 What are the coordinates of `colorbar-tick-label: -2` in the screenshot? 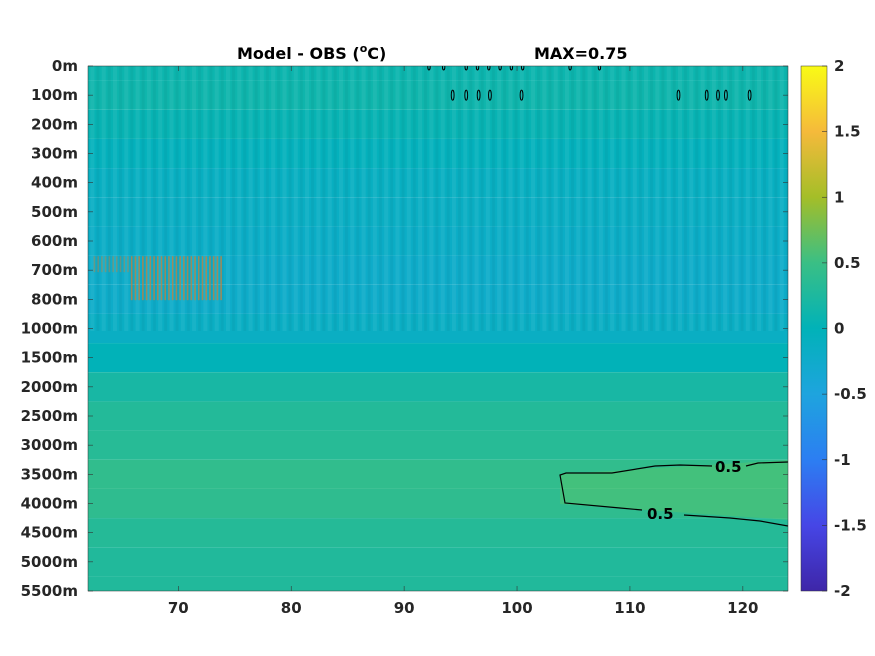 It's located at (842, 591).